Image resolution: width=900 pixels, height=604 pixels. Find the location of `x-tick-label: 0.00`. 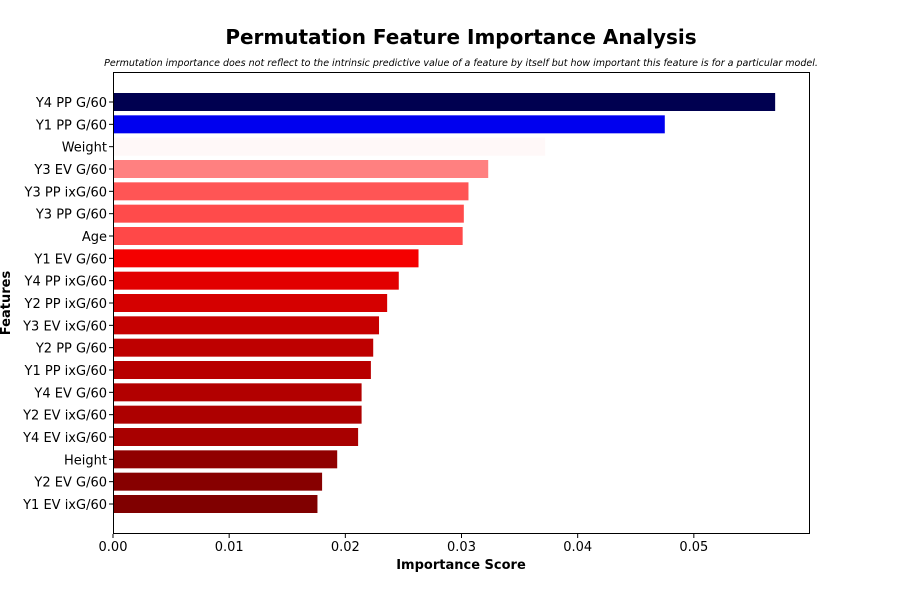

x-tick-label: 0.00 is located at coordinates (113, 547).